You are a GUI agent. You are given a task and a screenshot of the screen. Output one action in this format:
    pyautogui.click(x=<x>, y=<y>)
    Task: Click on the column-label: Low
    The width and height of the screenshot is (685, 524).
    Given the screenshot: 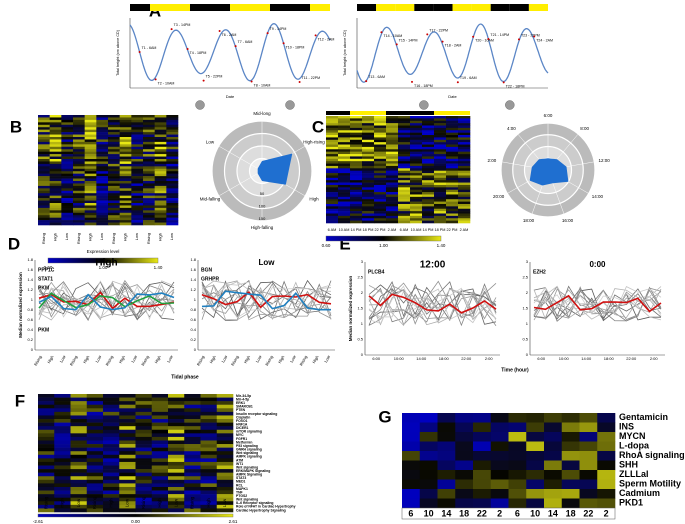 What is the action you would take?
    pyautogui.click(x=78, y=502)
    